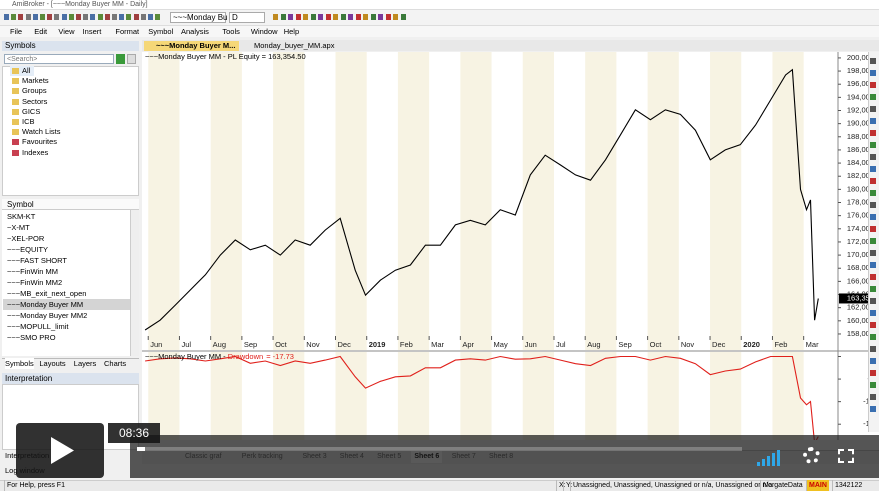 The image size is (879, 491). I want to click on tree-item: Favourites, so click(40, 142).